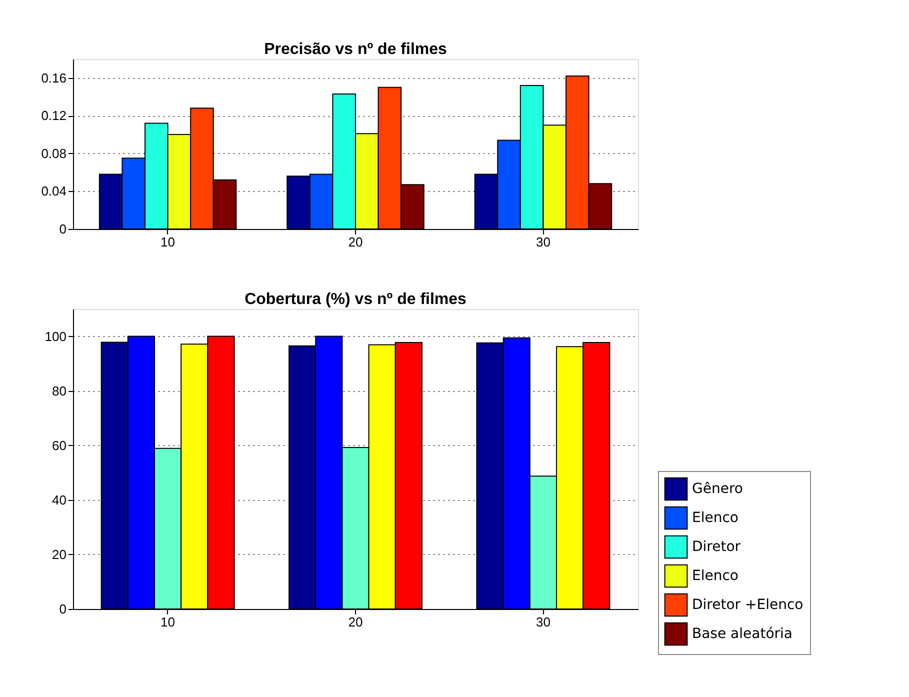 This screenshot has width=909, height=697. I want to click on legend-label: Gênero, so click(717, 489).